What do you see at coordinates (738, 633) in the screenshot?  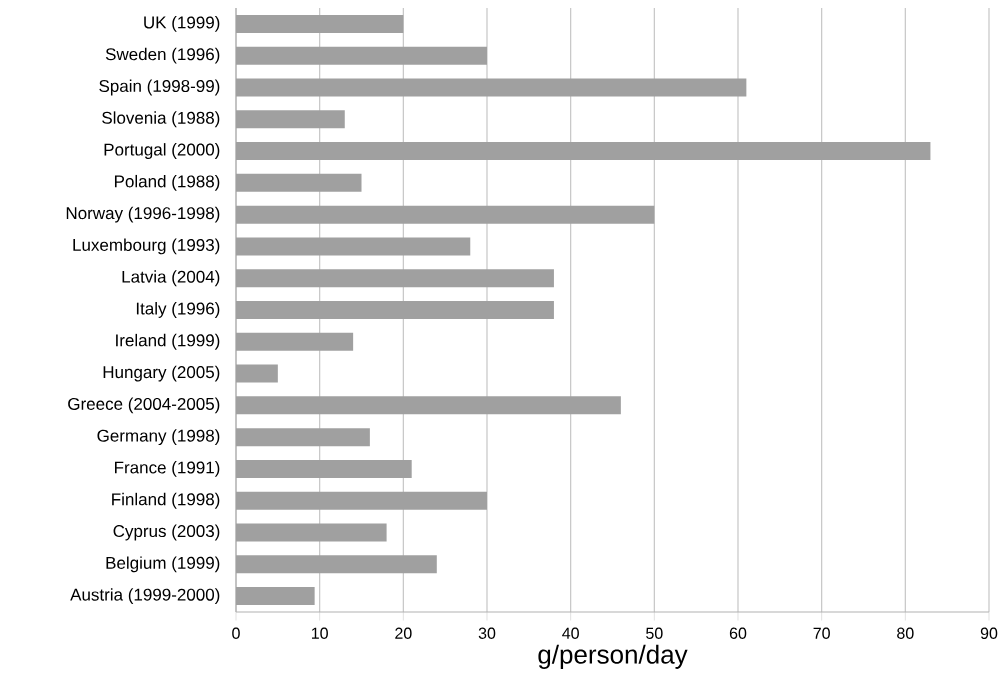 I see `x-tick-label: 60` at bounding box center [738, 633].